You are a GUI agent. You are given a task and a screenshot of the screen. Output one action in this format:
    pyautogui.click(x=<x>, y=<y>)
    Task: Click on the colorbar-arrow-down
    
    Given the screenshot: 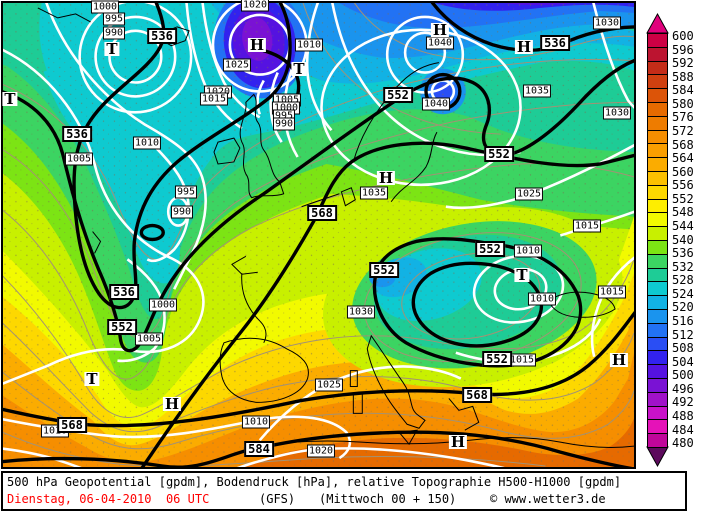 What is the action you would take?
    pyautogui.click(x=657, y=457)
    